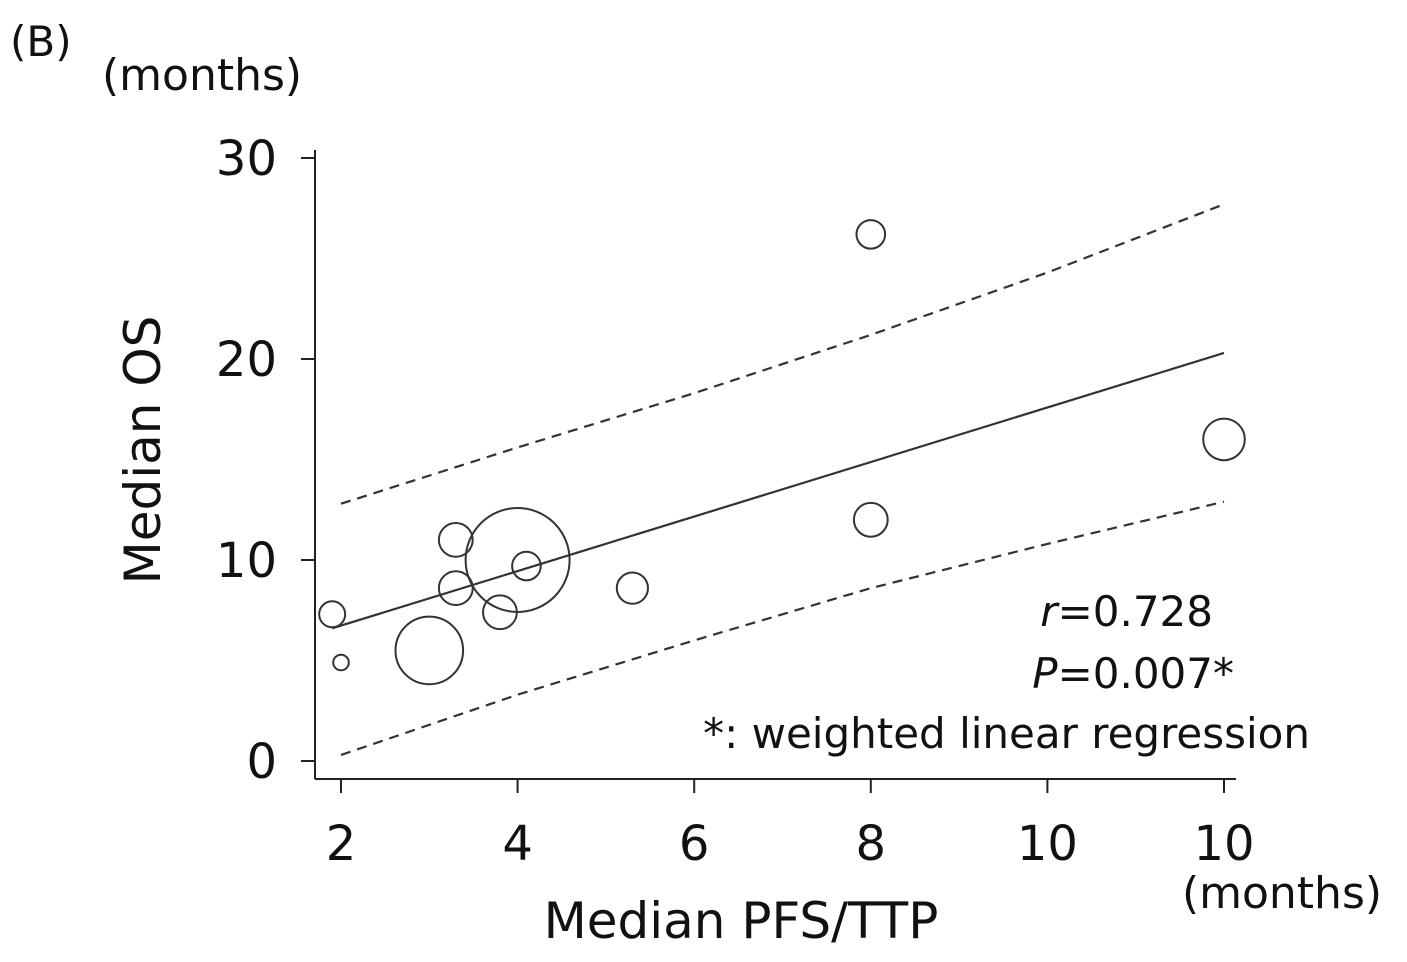 This screenshot has width=1407, height=962. I want to click on x-tick-label: 4, so click(517, 844).